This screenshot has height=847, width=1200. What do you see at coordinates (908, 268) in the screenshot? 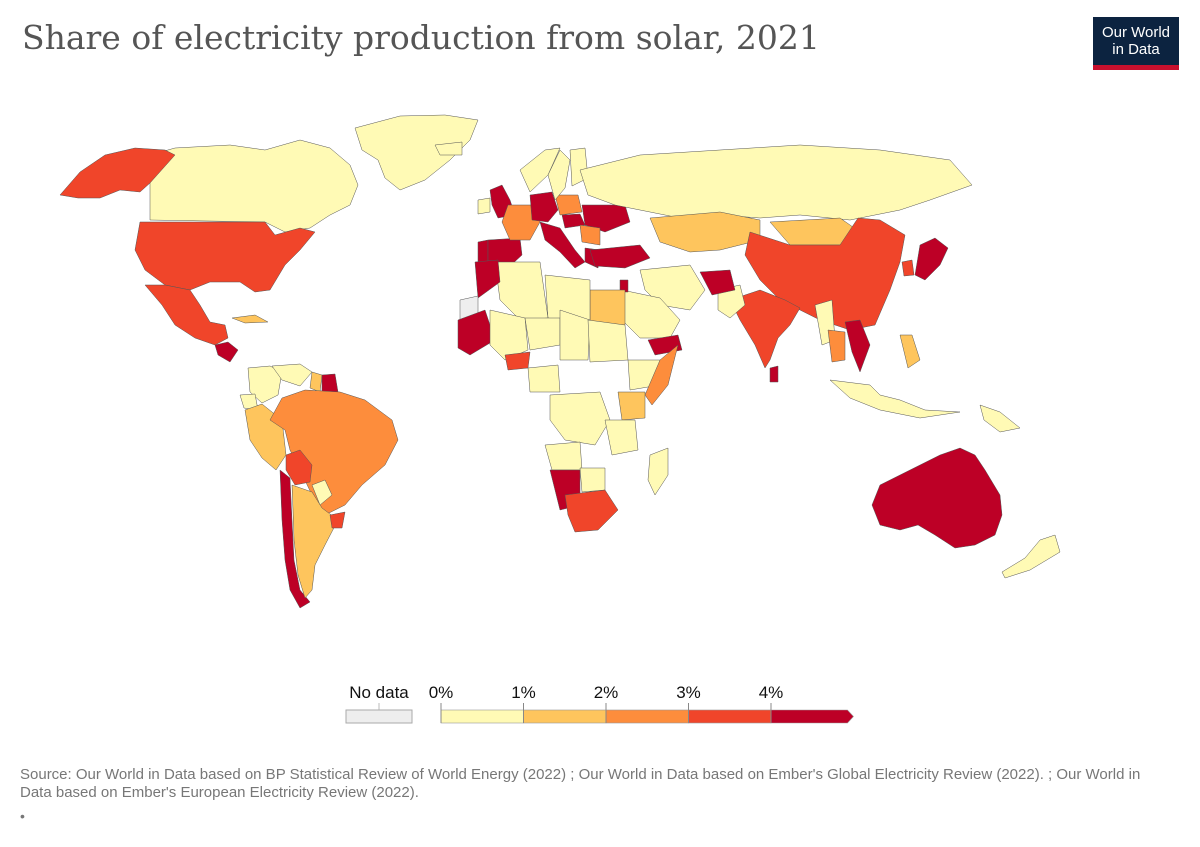
I see `country-south-korea: South Korea` at bounding box center [908, 268].